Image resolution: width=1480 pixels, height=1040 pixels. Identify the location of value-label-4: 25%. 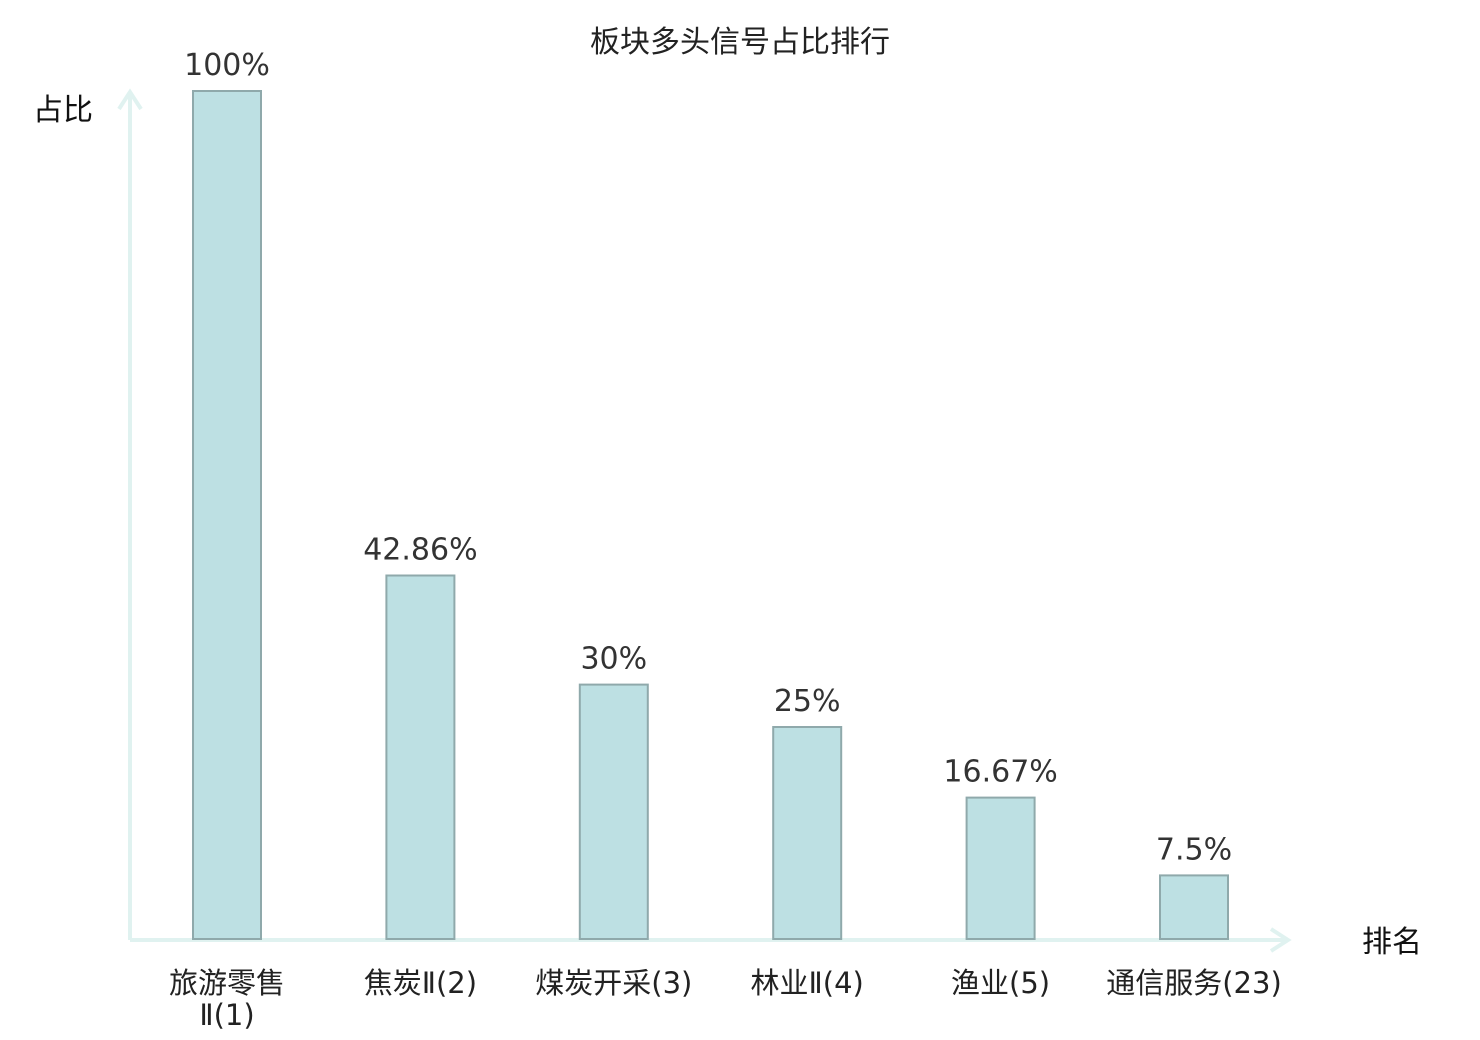
(807, 701).